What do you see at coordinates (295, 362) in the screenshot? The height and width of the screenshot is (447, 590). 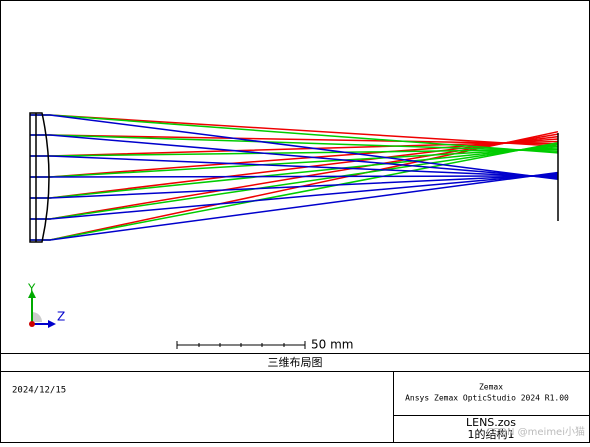 I see `plot-title: 三维布局图` at bounding box center [295, 362].